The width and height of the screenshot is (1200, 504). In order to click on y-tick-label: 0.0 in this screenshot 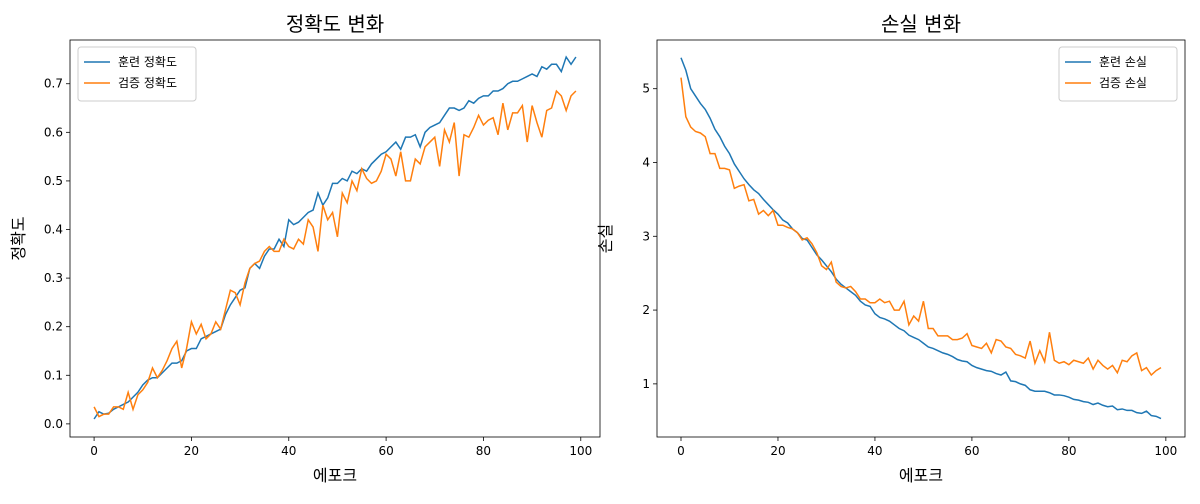, I will do `click(53, 424)`.